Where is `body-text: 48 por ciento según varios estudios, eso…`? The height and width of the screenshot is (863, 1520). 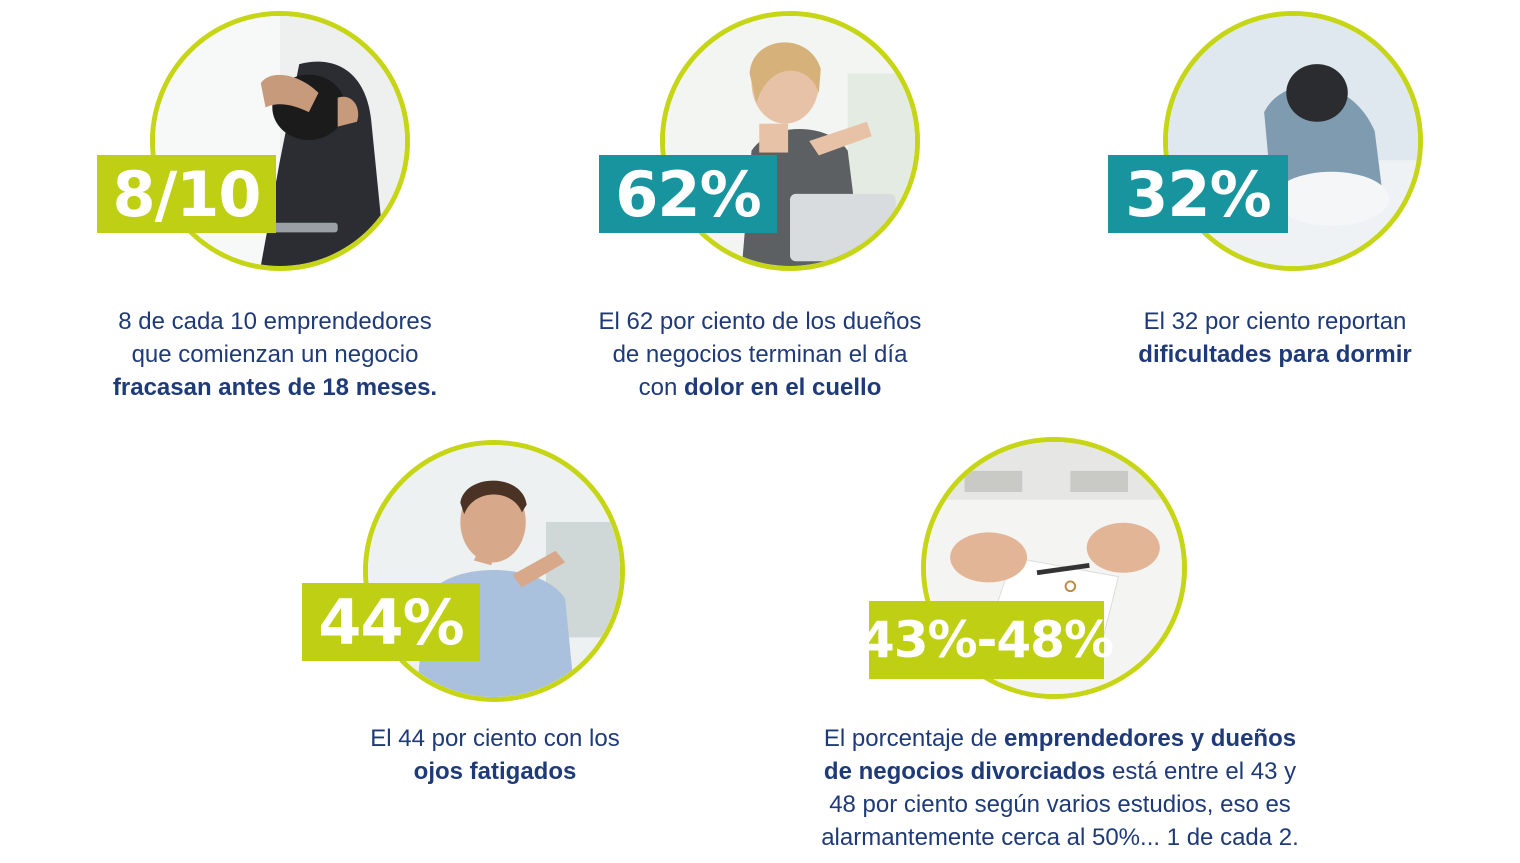 body-text: 48 por ciento según varios estudios, eso… is located at coordinates (1060, 804).